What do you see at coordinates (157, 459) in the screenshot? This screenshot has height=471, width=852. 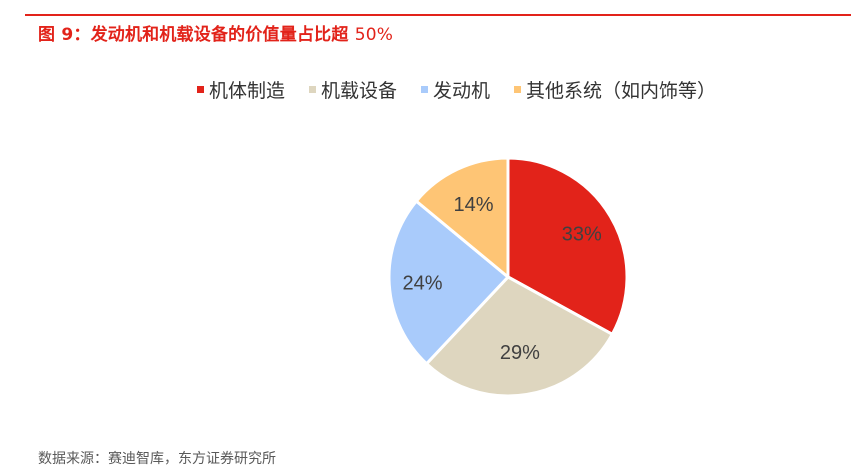 I see `data-source-note: 数据来源：赛迪智库，东方证券研究所` at bounding box center [157, 459].